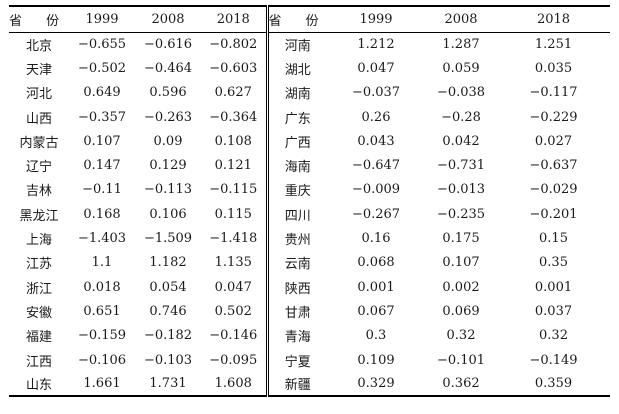 This screenshot has width=619, height=414. What do you see at coordinates (233, 336) in the screenshot?
I see `value-cell: −0.146` at bounding box center [233, 336].